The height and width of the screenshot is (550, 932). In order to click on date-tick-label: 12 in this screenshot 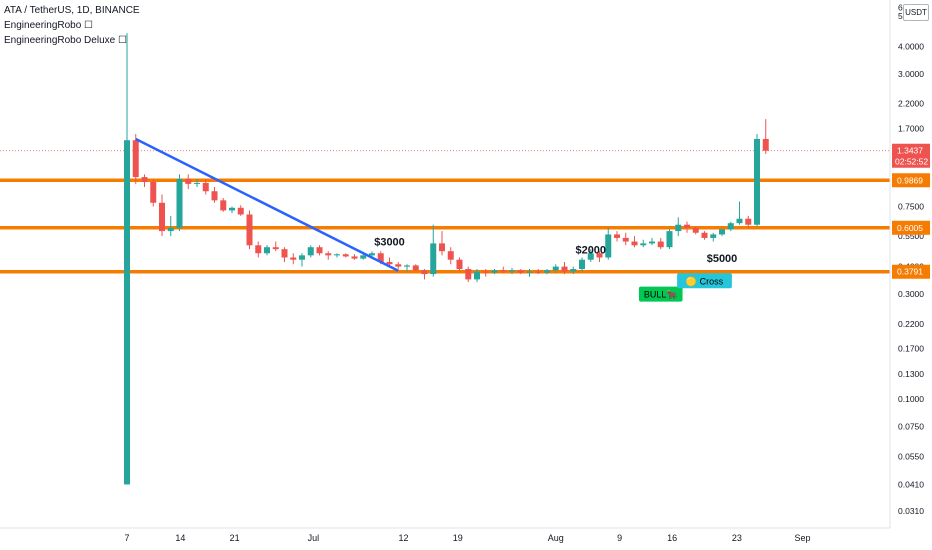, I will do `click(403, 538)`.